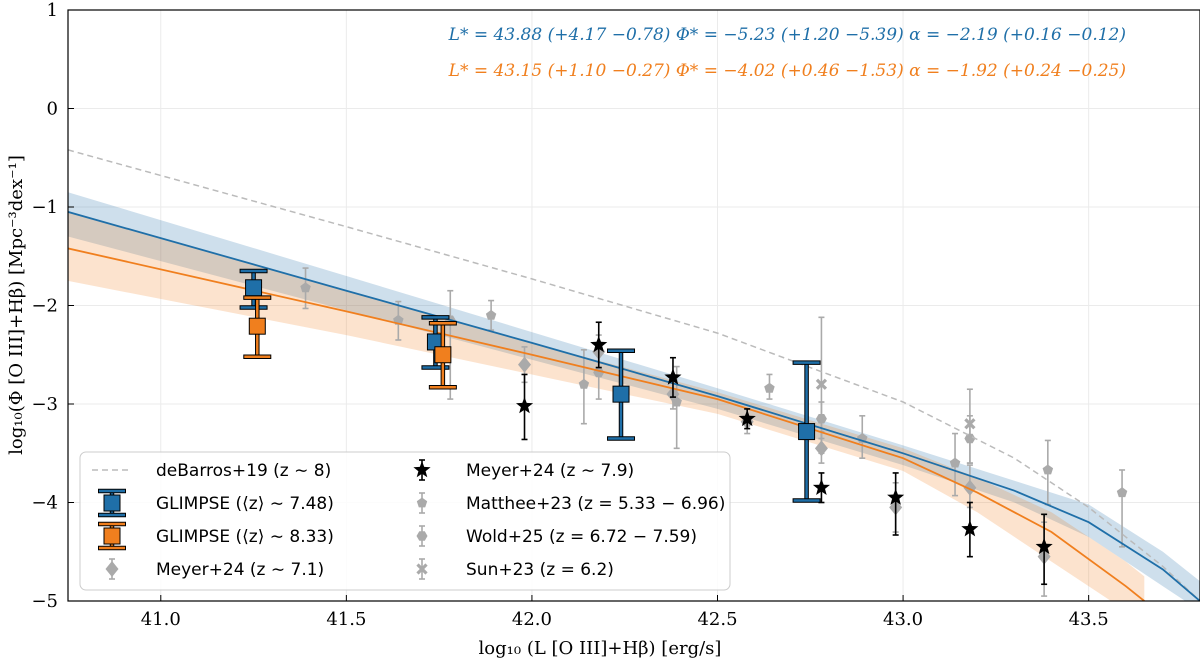  Describe the element at coordinates (903, 619) in the screenshot. I see `x-tick-label: 43.0` at that location.